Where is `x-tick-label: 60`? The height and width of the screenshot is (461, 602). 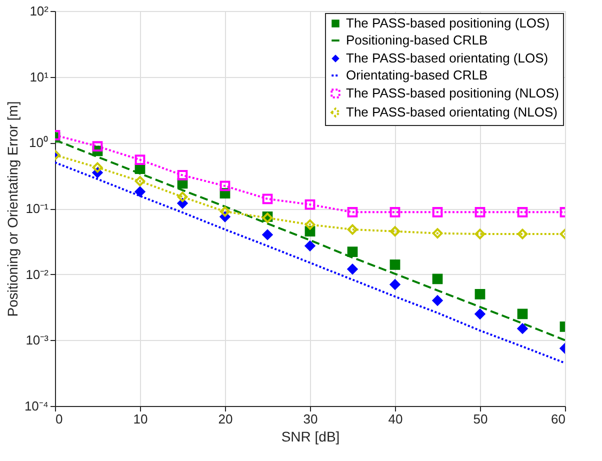
x-tick-label: 60 is located at coordinates (558, 419).